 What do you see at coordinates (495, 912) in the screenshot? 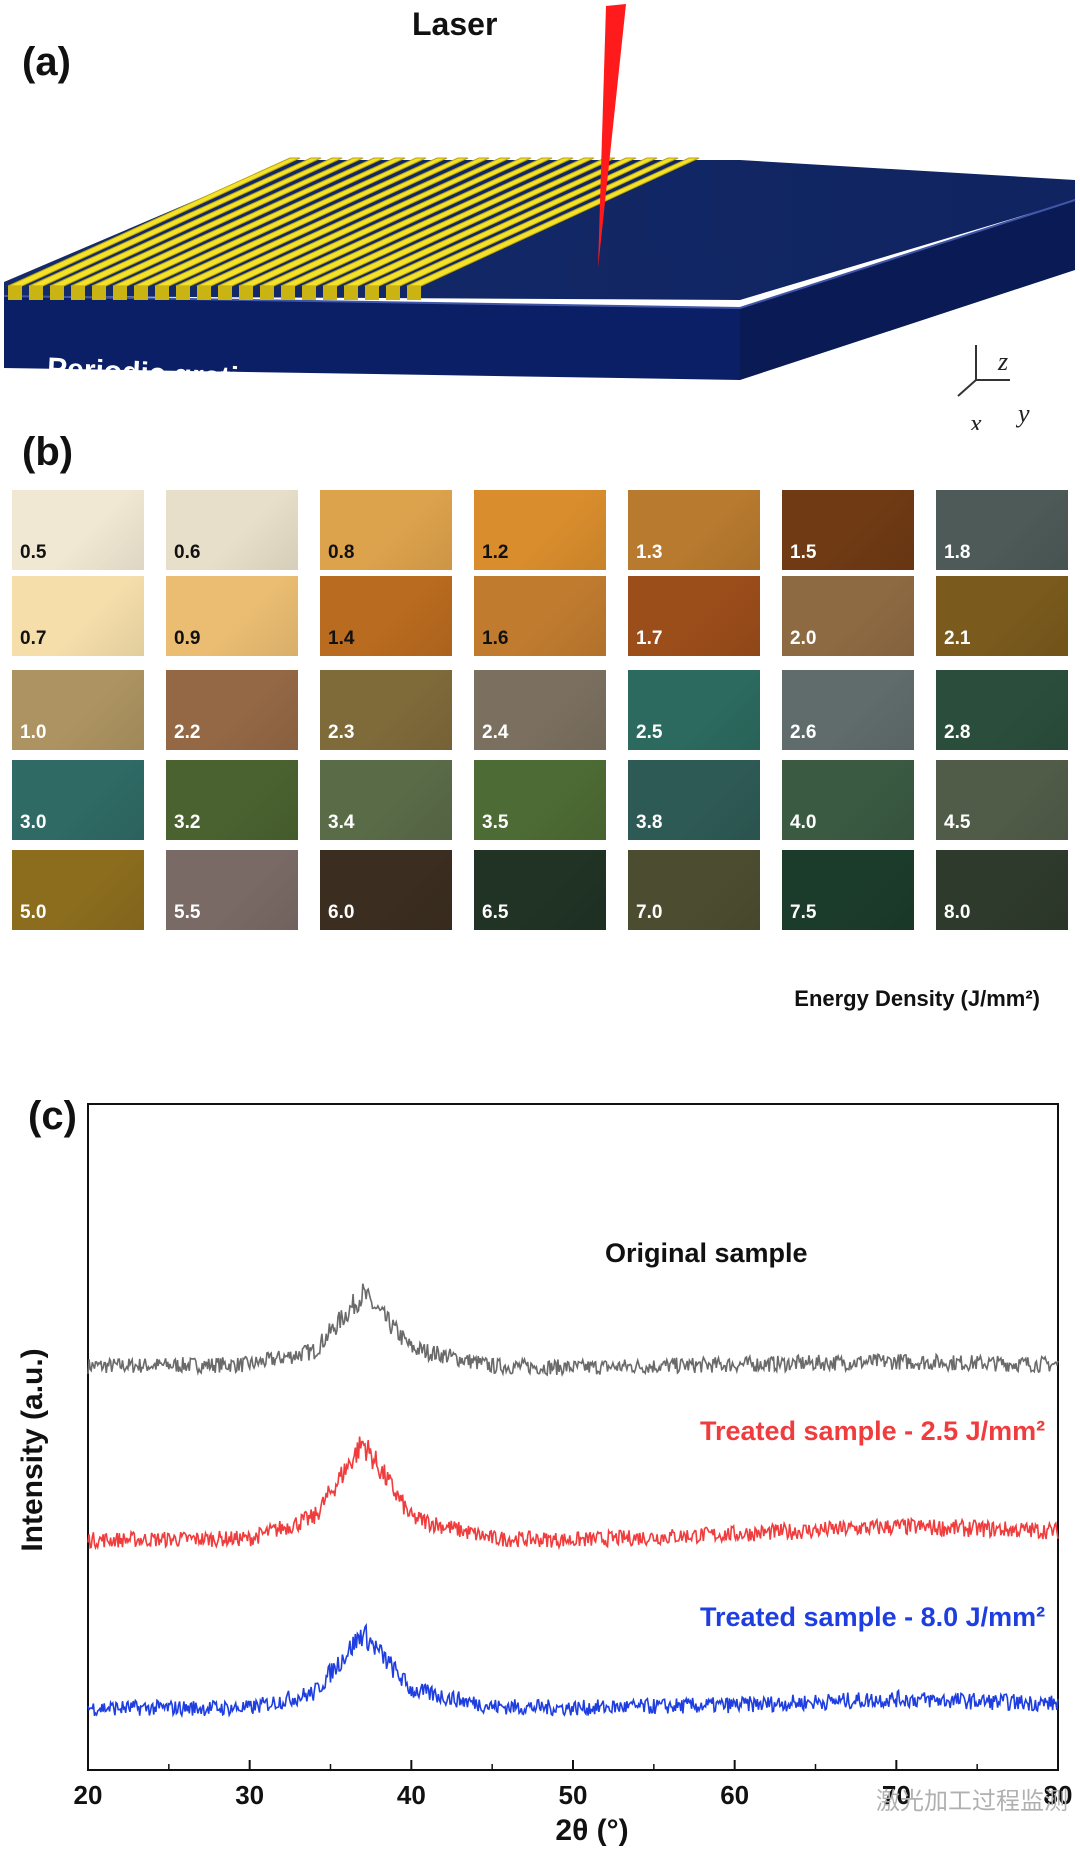
I see `swatch-energy-label: 6.5` at bounding box center [495, 912].